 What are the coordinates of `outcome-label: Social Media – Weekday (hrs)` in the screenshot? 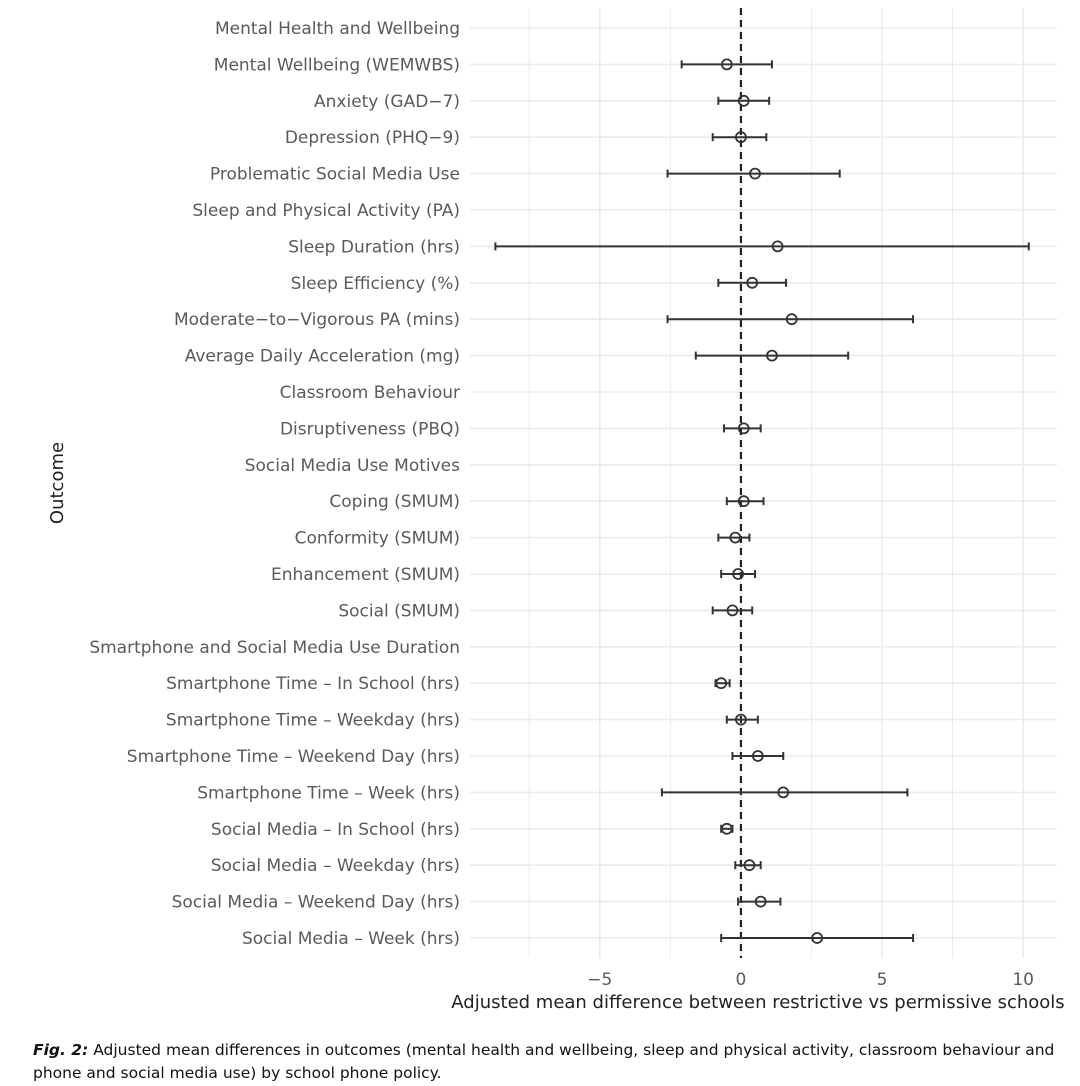 It's located at (335, 866).